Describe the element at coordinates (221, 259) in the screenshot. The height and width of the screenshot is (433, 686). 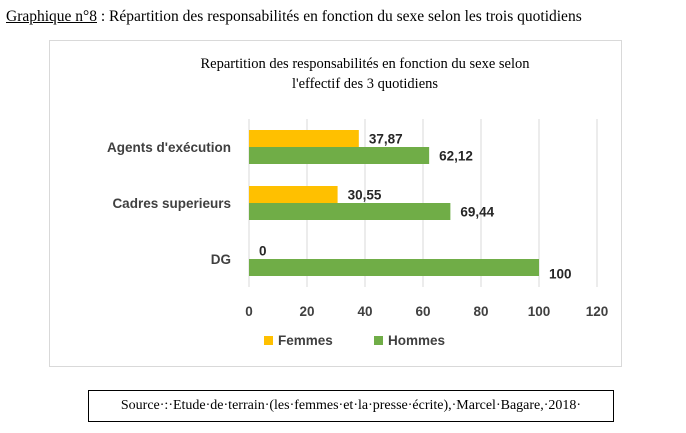
I see `category-label: DG` at that location.